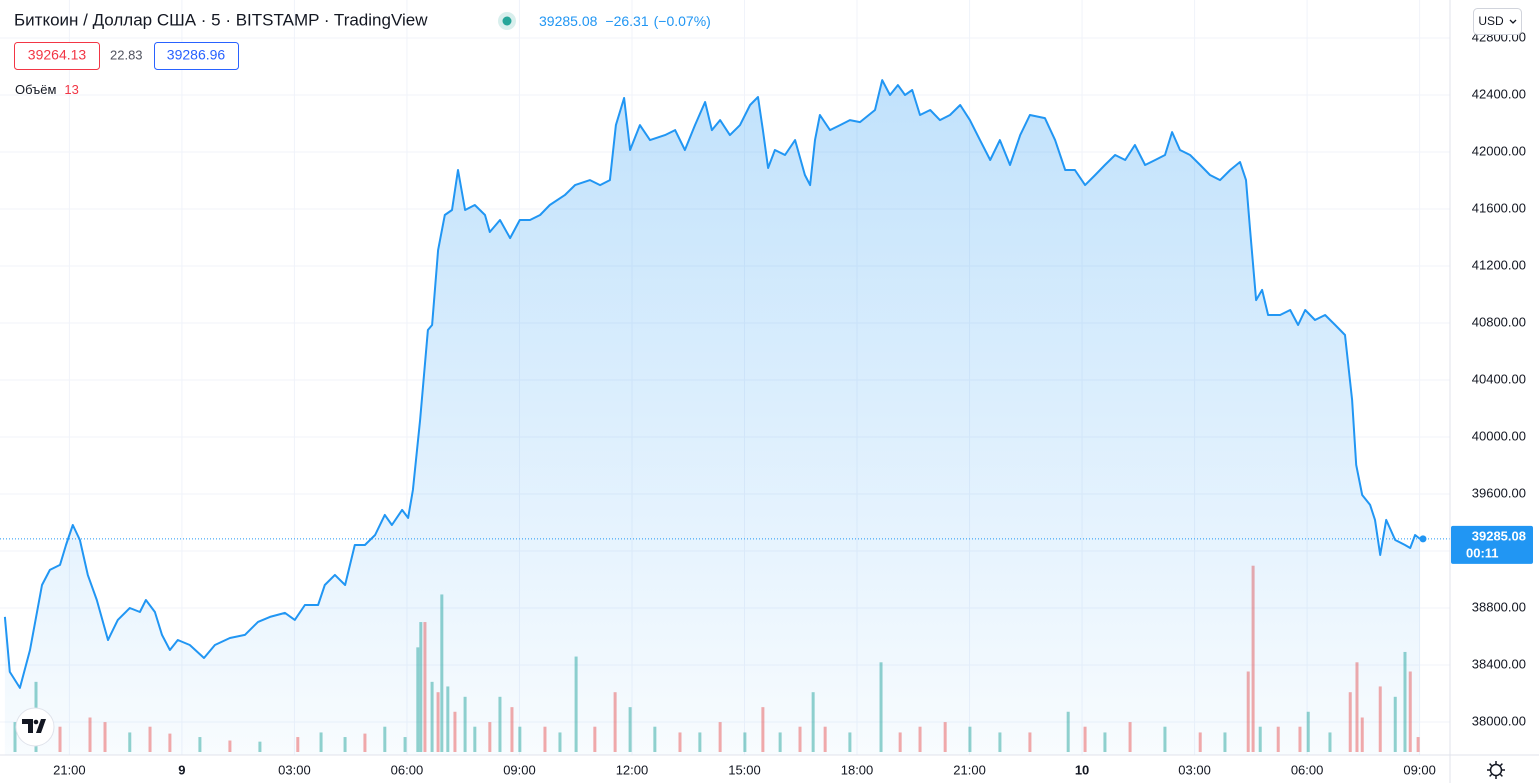  What do you see at coordinates (1499, 378) in the screenshot?
I see `y-tick-label: 40400.00` at bounding box center [1499, 378].